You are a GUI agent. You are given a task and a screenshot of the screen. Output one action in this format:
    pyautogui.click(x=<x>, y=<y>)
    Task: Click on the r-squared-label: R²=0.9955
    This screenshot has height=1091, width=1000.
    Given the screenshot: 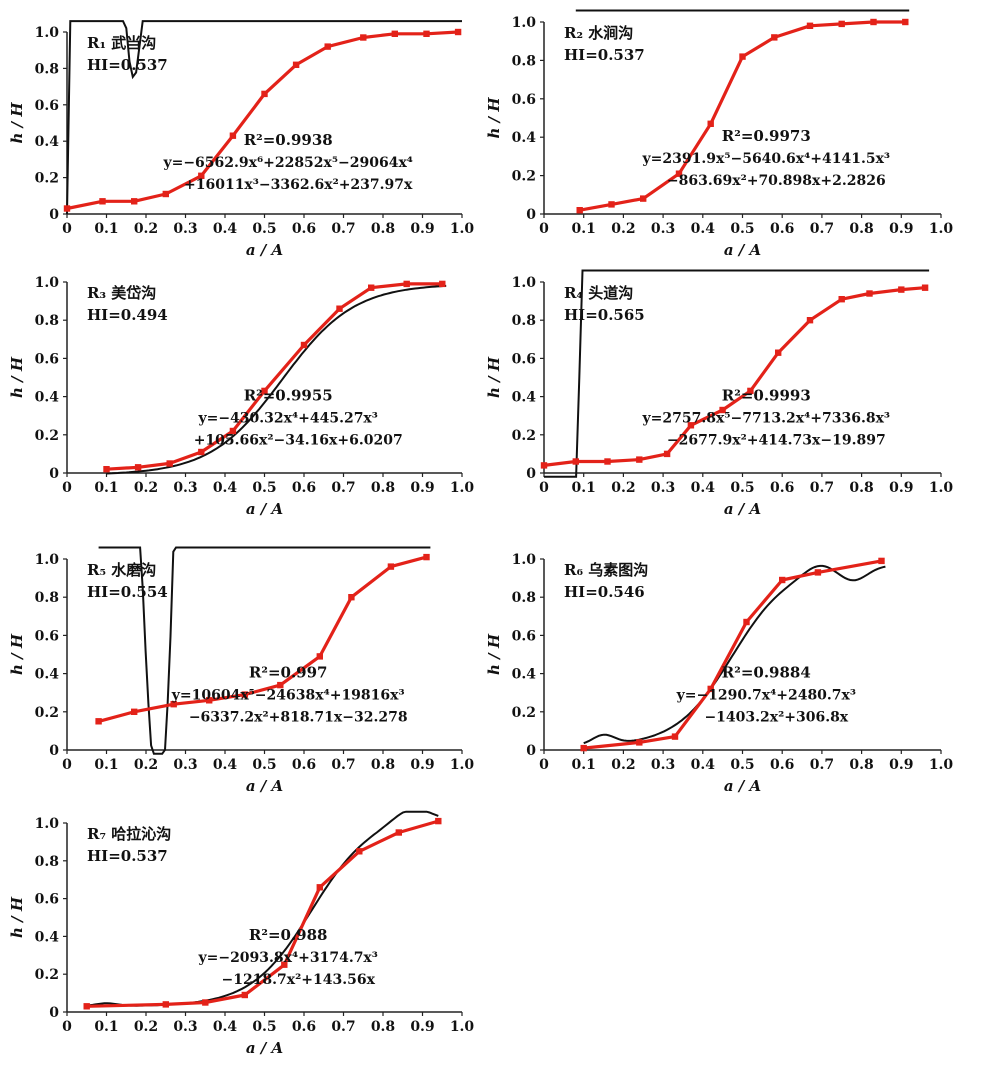 What is the action you would take?
    pyautogui.click(x=288, y=395)
    